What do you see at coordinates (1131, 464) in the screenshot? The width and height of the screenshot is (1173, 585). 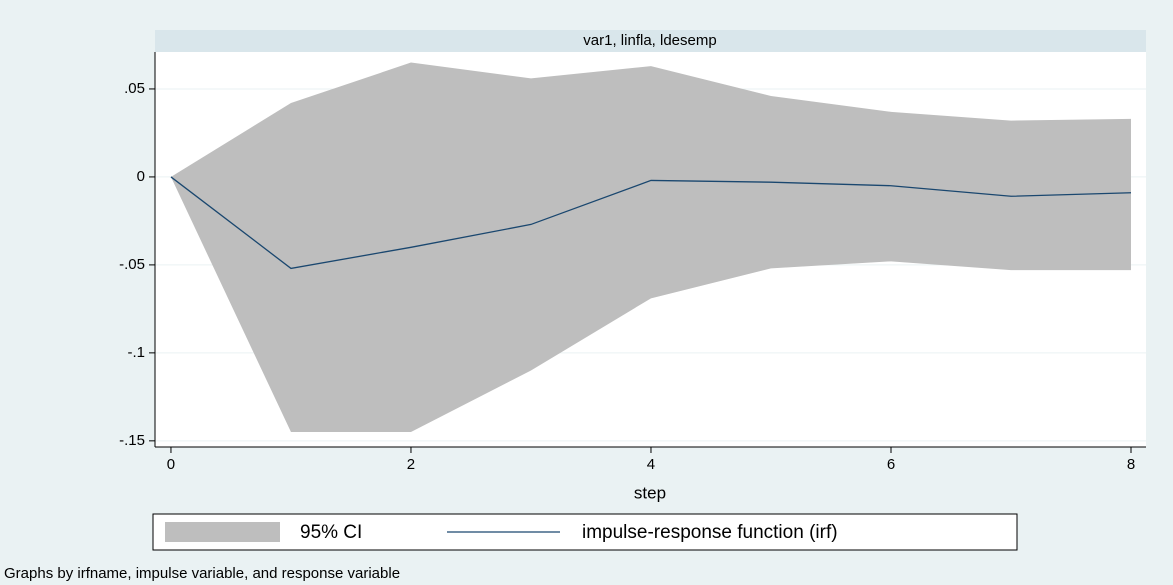 I see `x-tick-label: 8` at bounding box center [1131, 464].